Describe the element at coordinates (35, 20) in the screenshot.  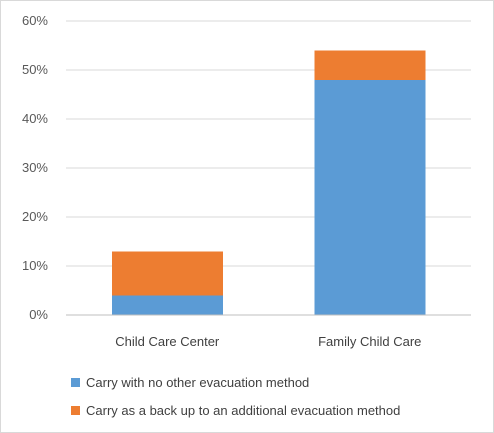
I see `y-tick-label: 60%` at that location.